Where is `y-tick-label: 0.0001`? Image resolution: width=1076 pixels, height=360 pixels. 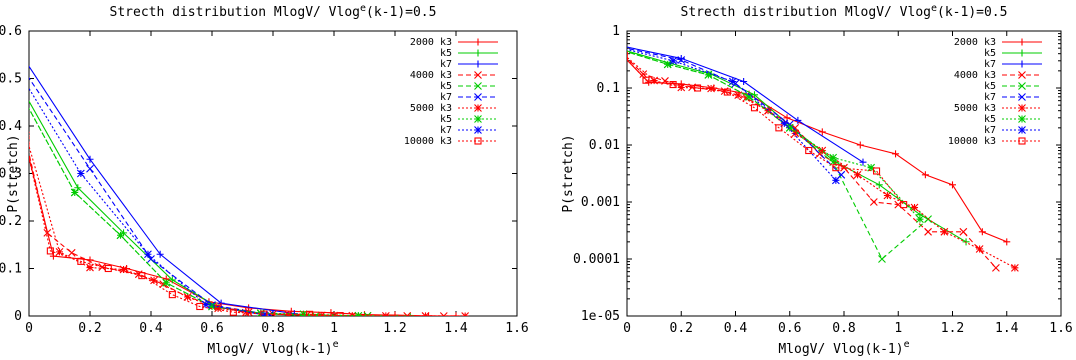
y-tick-label: 0.0001 is located at coordinates (596, 259).